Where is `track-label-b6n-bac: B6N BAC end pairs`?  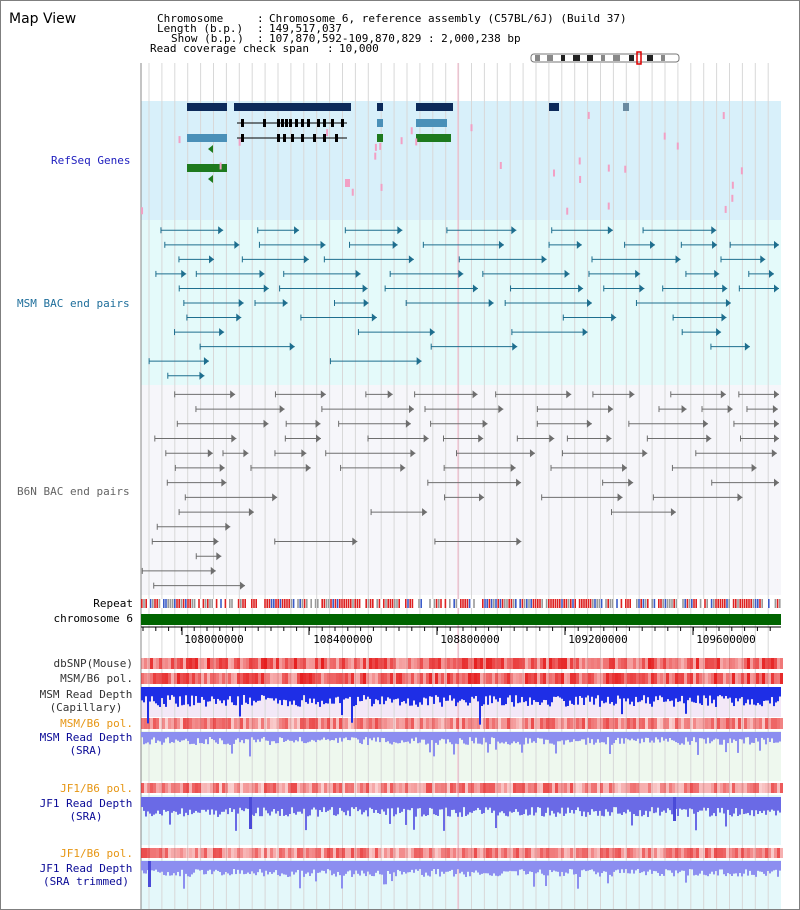
track-label-b6n-bac: B6N BAC end pairs is located at coordinates (73, 491).